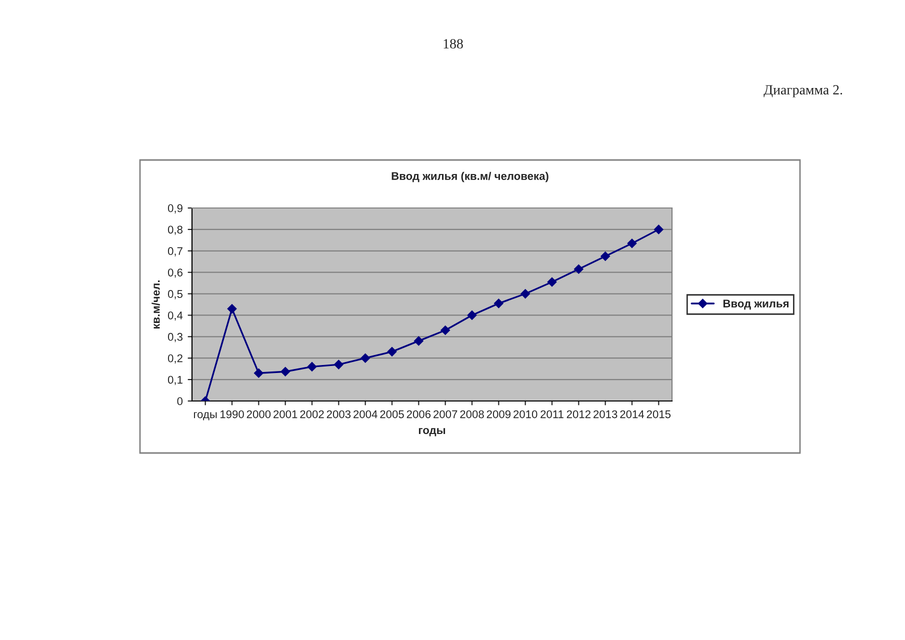  What do you see at coordinates (175, 337) in the screenshot?
I see `y-tick-label: 0,3` at bounding box center [175, 337].